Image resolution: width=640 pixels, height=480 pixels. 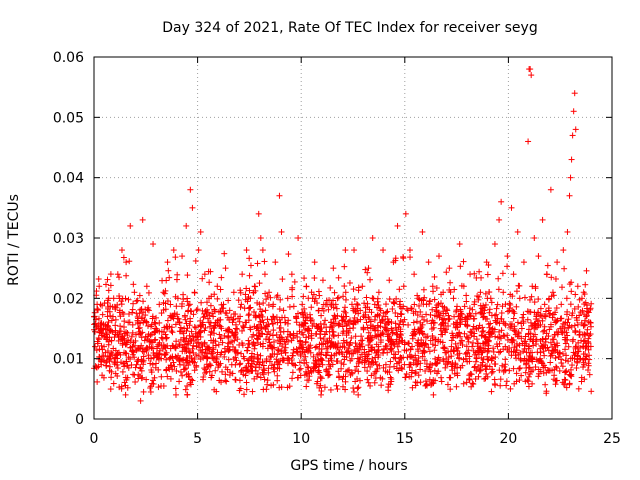 What do you see at coordinates (68, 118) in the screenshot?
I see `y-tick-label: 0.05` at bounding box center [68, 118].